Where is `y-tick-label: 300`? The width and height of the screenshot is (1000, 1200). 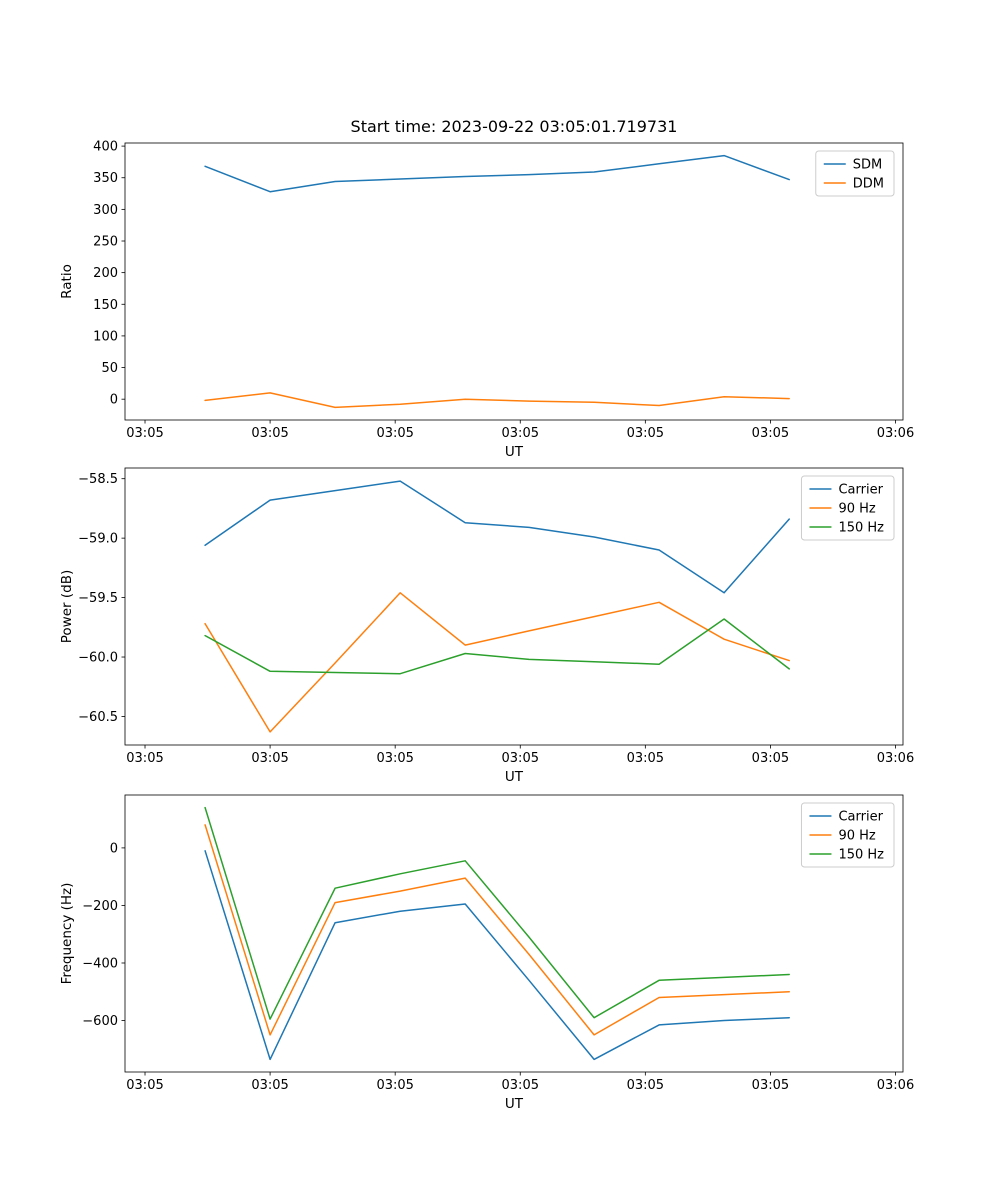
y-tick-label: 300 is located at coordinates (105, 210).